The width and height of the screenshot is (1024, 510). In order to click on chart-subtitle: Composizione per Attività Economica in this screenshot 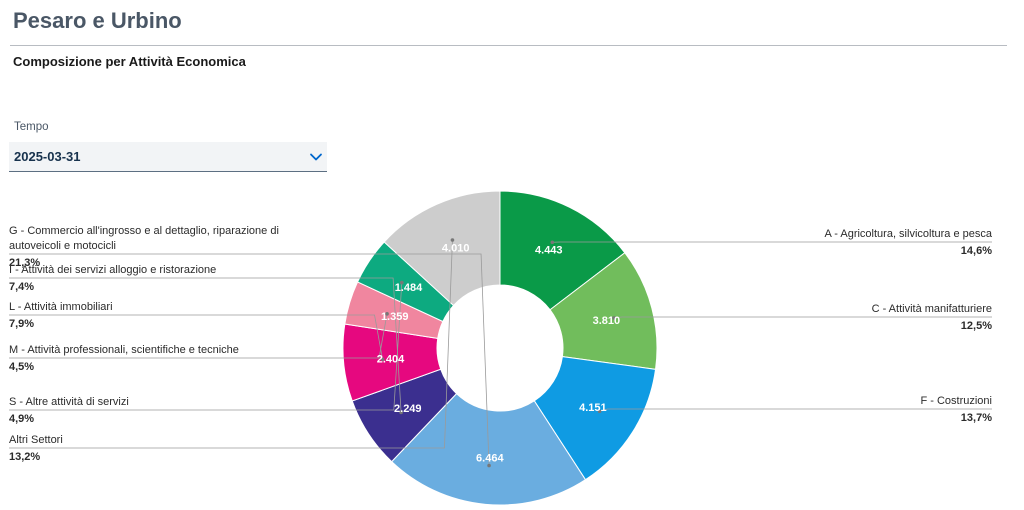, I will do `click(129, 61)`.